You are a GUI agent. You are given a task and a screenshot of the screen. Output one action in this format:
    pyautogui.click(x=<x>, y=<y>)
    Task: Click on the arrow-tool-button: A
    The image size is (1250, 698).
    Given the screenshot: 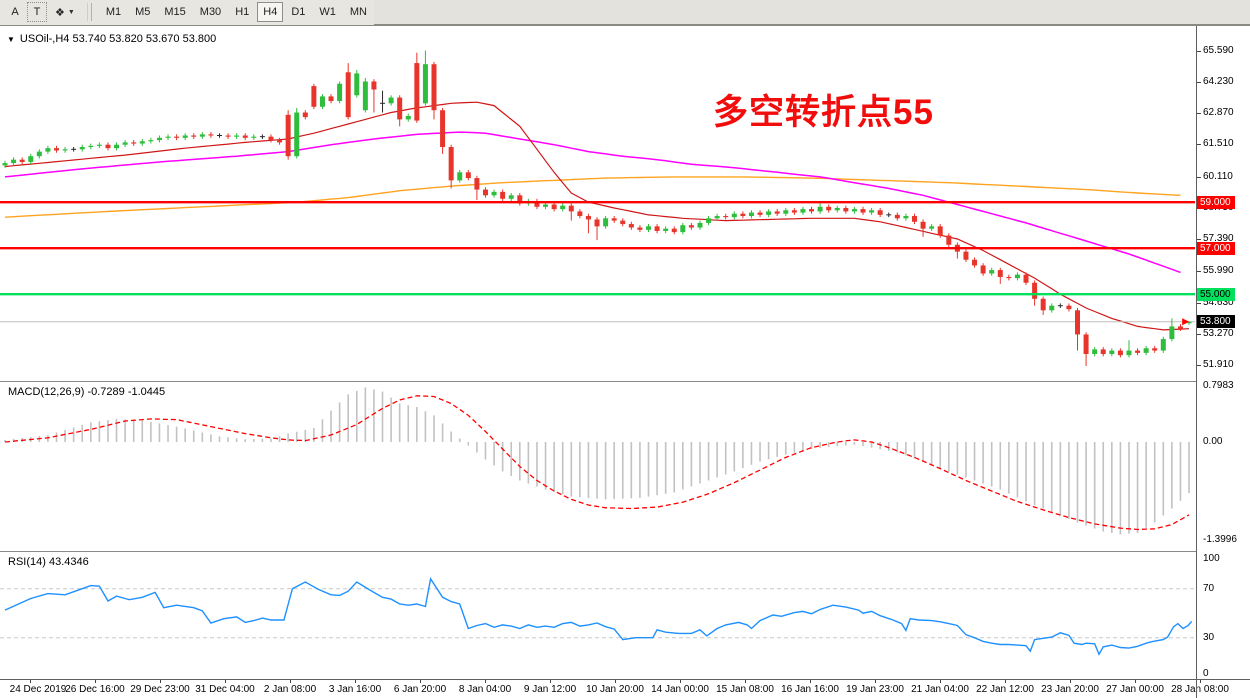 What is the action you would take?
    pyautogui.click(x=15, y=12)
    